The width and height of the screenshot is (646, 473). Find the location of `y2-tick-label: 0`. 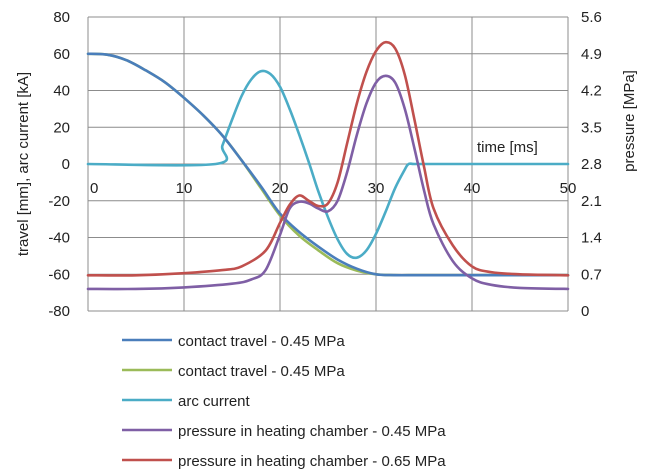

y2-tick-label: 0 is located at coordinates (585, 311).